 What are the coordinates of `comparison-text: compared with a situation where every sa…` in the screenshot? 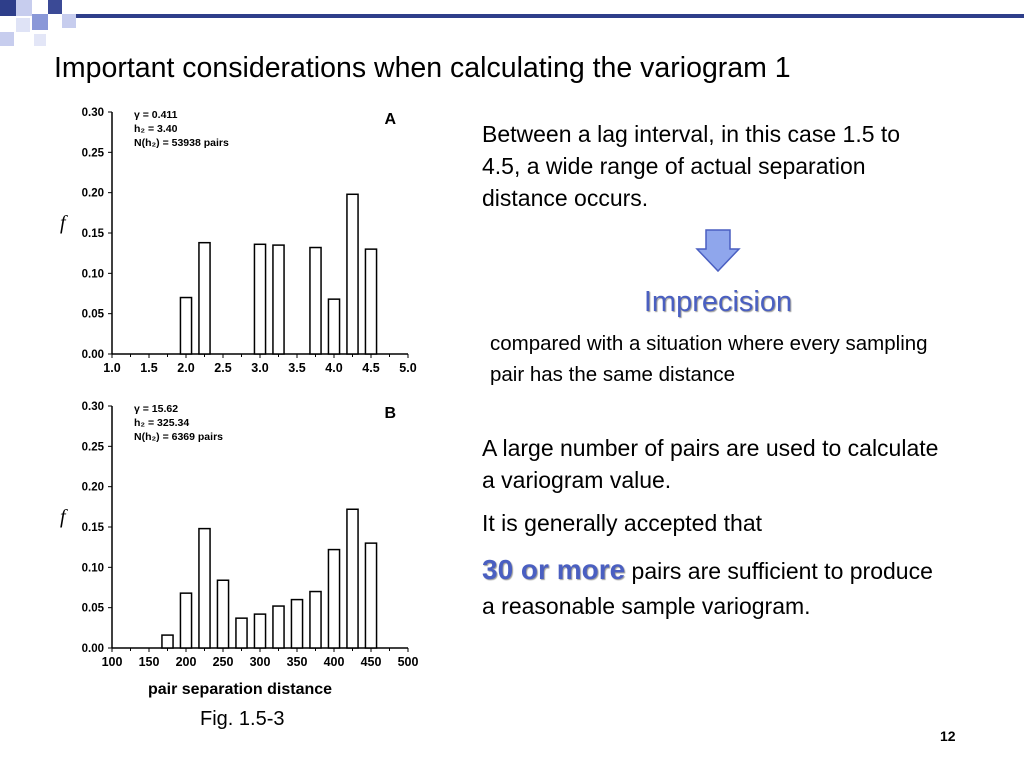 It's located at (709, 359).